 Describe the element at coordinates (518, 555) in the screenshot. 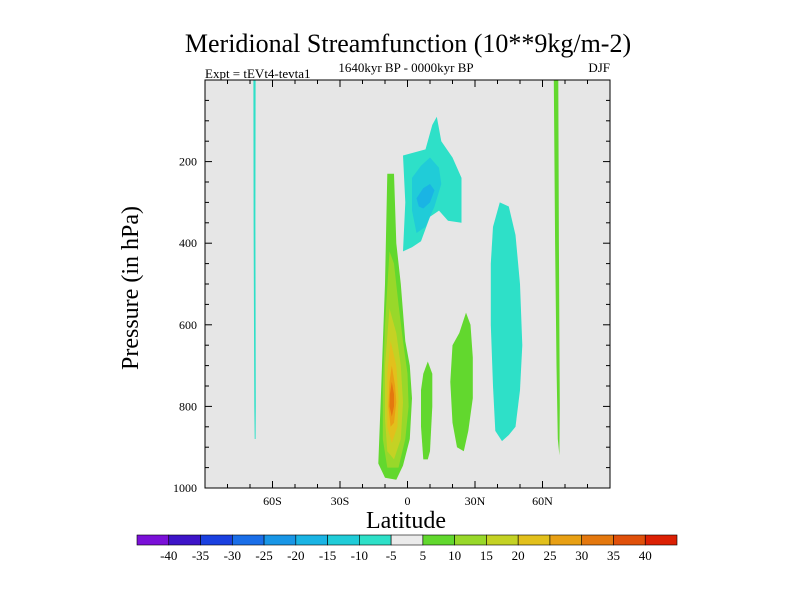

I see `colorbar-label: 20` at that location.